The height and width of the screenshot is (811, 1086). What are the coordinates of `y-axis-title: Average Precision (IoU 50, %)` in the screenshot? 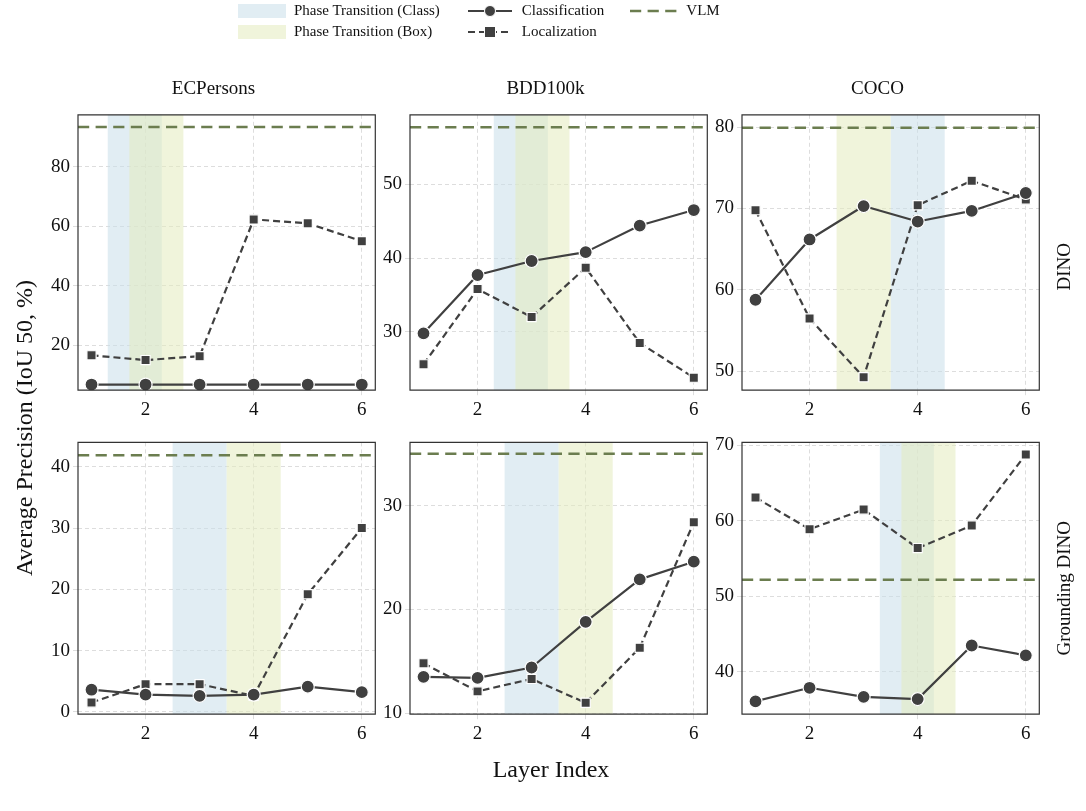 It's located at (24, 428).